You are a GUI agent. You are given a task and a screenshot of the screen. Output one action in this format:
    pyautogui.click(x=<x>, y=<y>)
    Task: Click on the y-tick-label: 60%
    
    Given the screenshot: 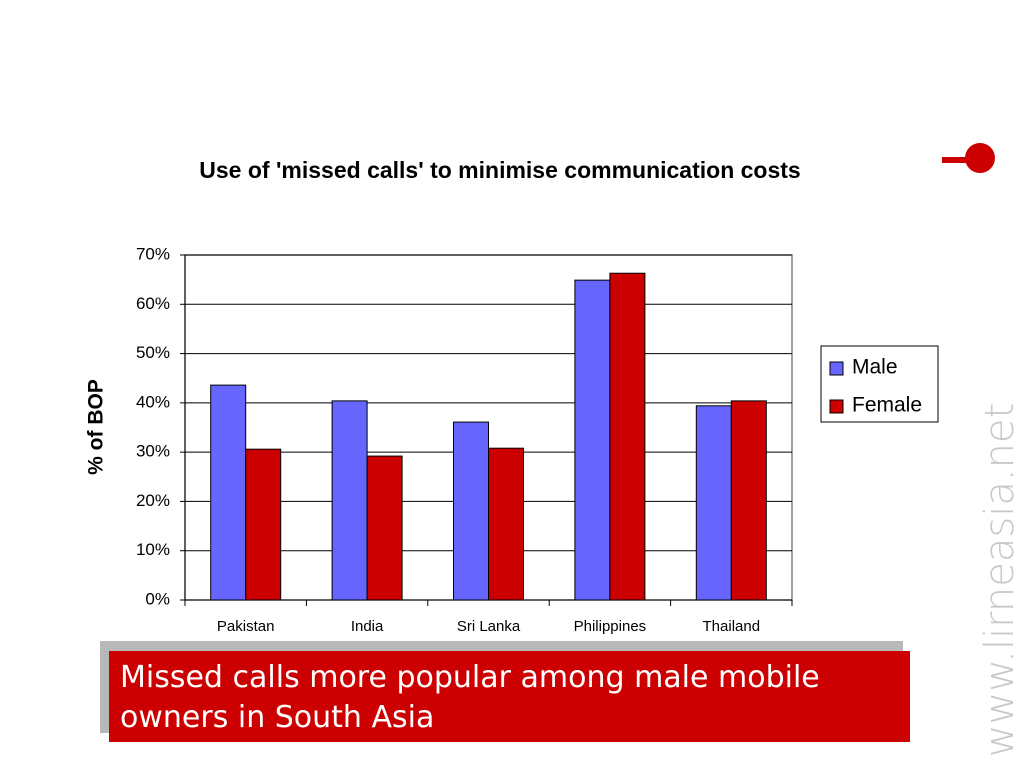 What is the action you would take?
    pyautogui.click(x=153, y=303)
    